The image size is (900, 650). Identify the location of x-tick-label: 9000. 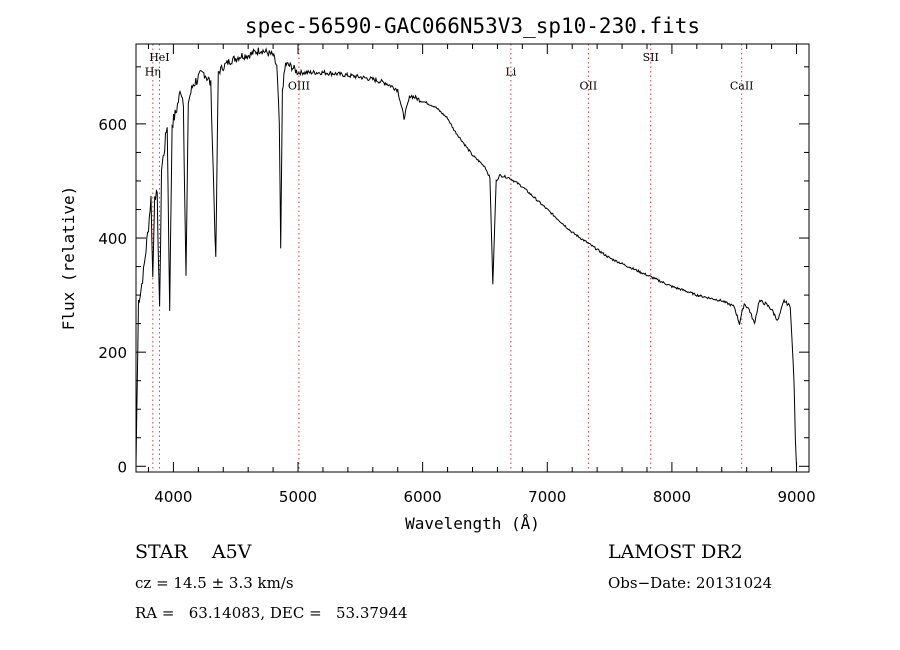
(796, 497).